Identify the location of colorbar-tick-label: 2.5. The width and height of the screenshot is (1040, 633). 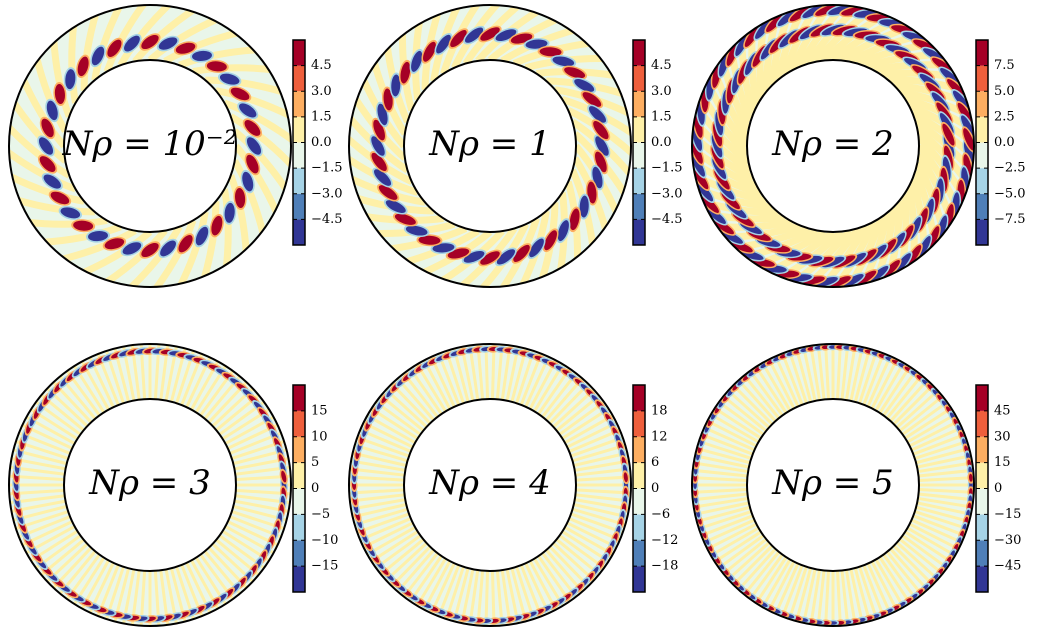
(1004, 116).